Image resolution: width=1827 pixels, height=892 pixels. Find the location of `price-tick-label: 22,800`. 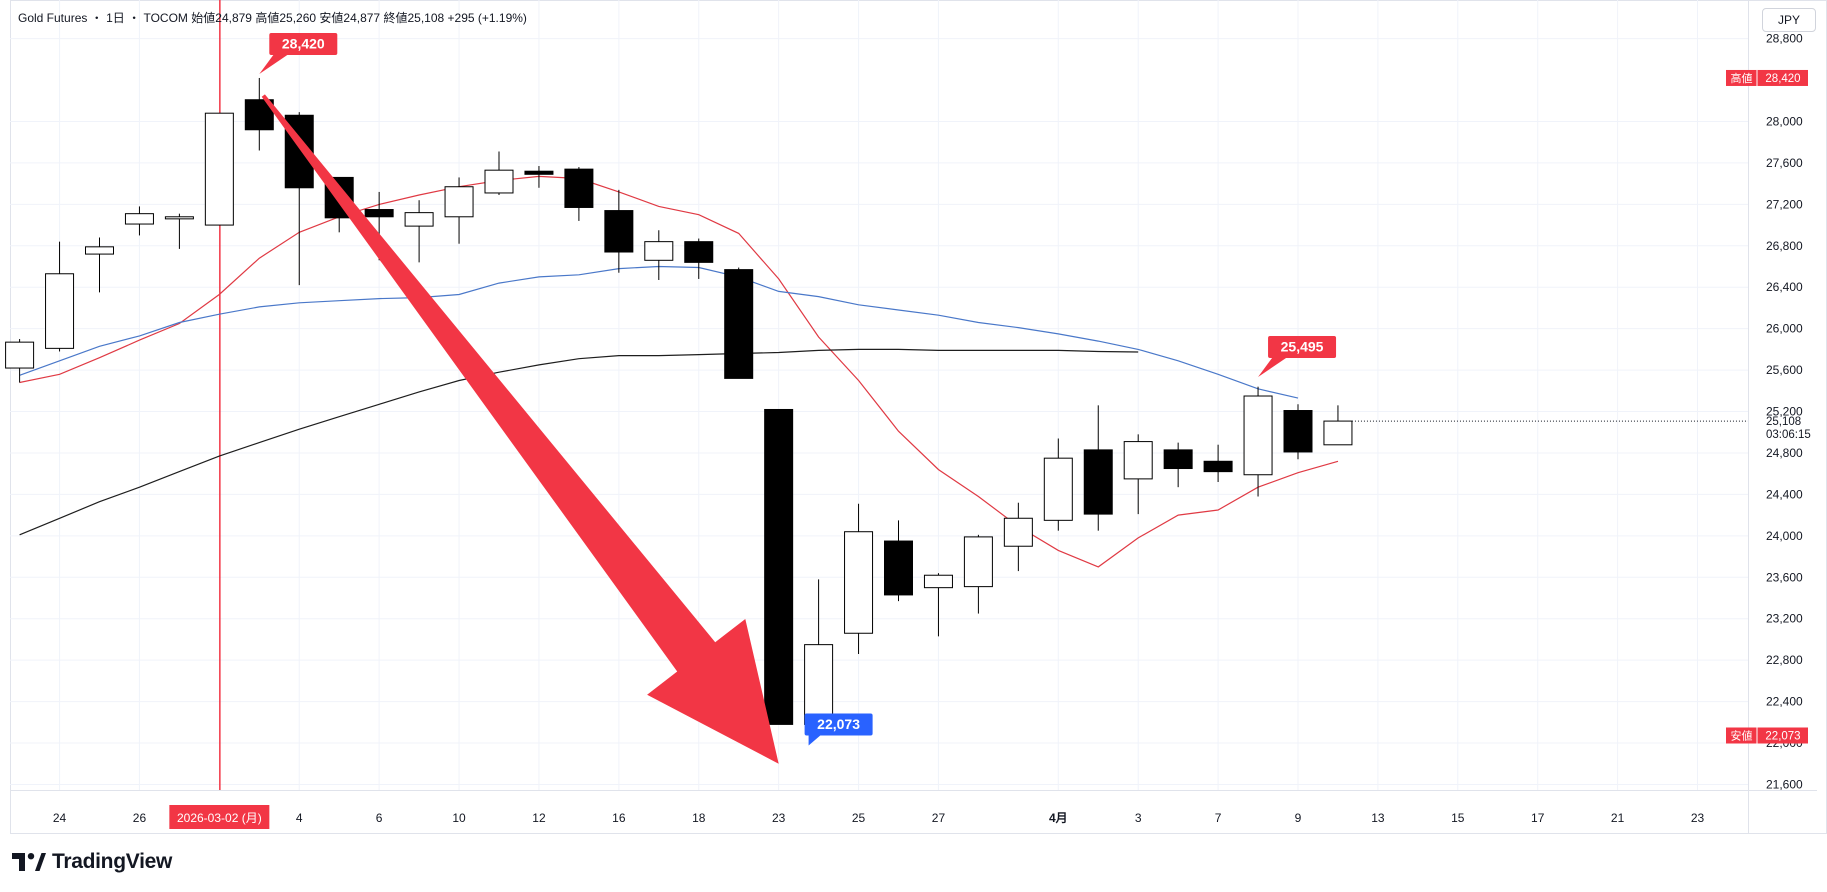

price-tick-label: 22,800 is located at coordinates (1784, 660).